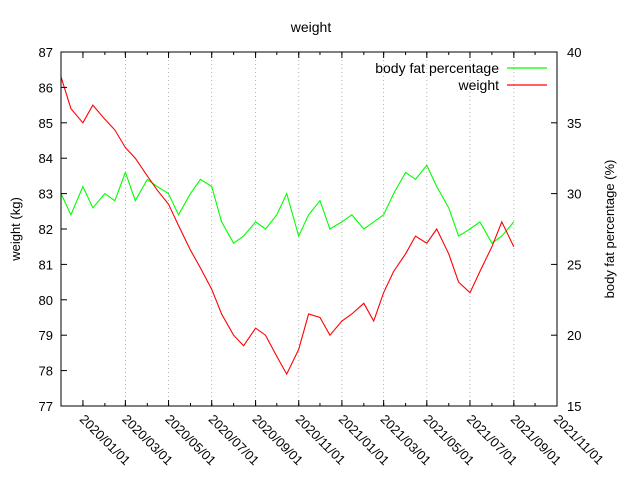  I want to click on y-axis-title: weight (kg), so click(15, 229).